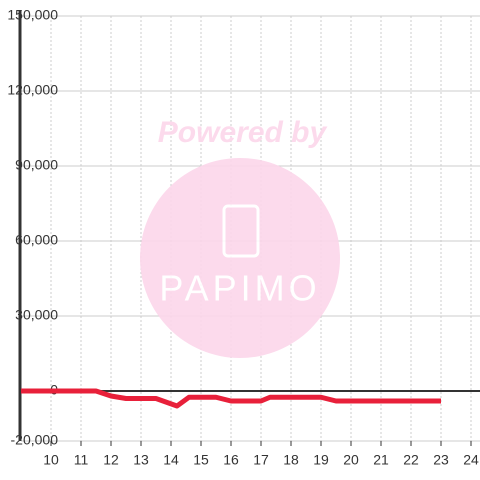  I want to click on x-tick-label: 16, so click(231, 460).